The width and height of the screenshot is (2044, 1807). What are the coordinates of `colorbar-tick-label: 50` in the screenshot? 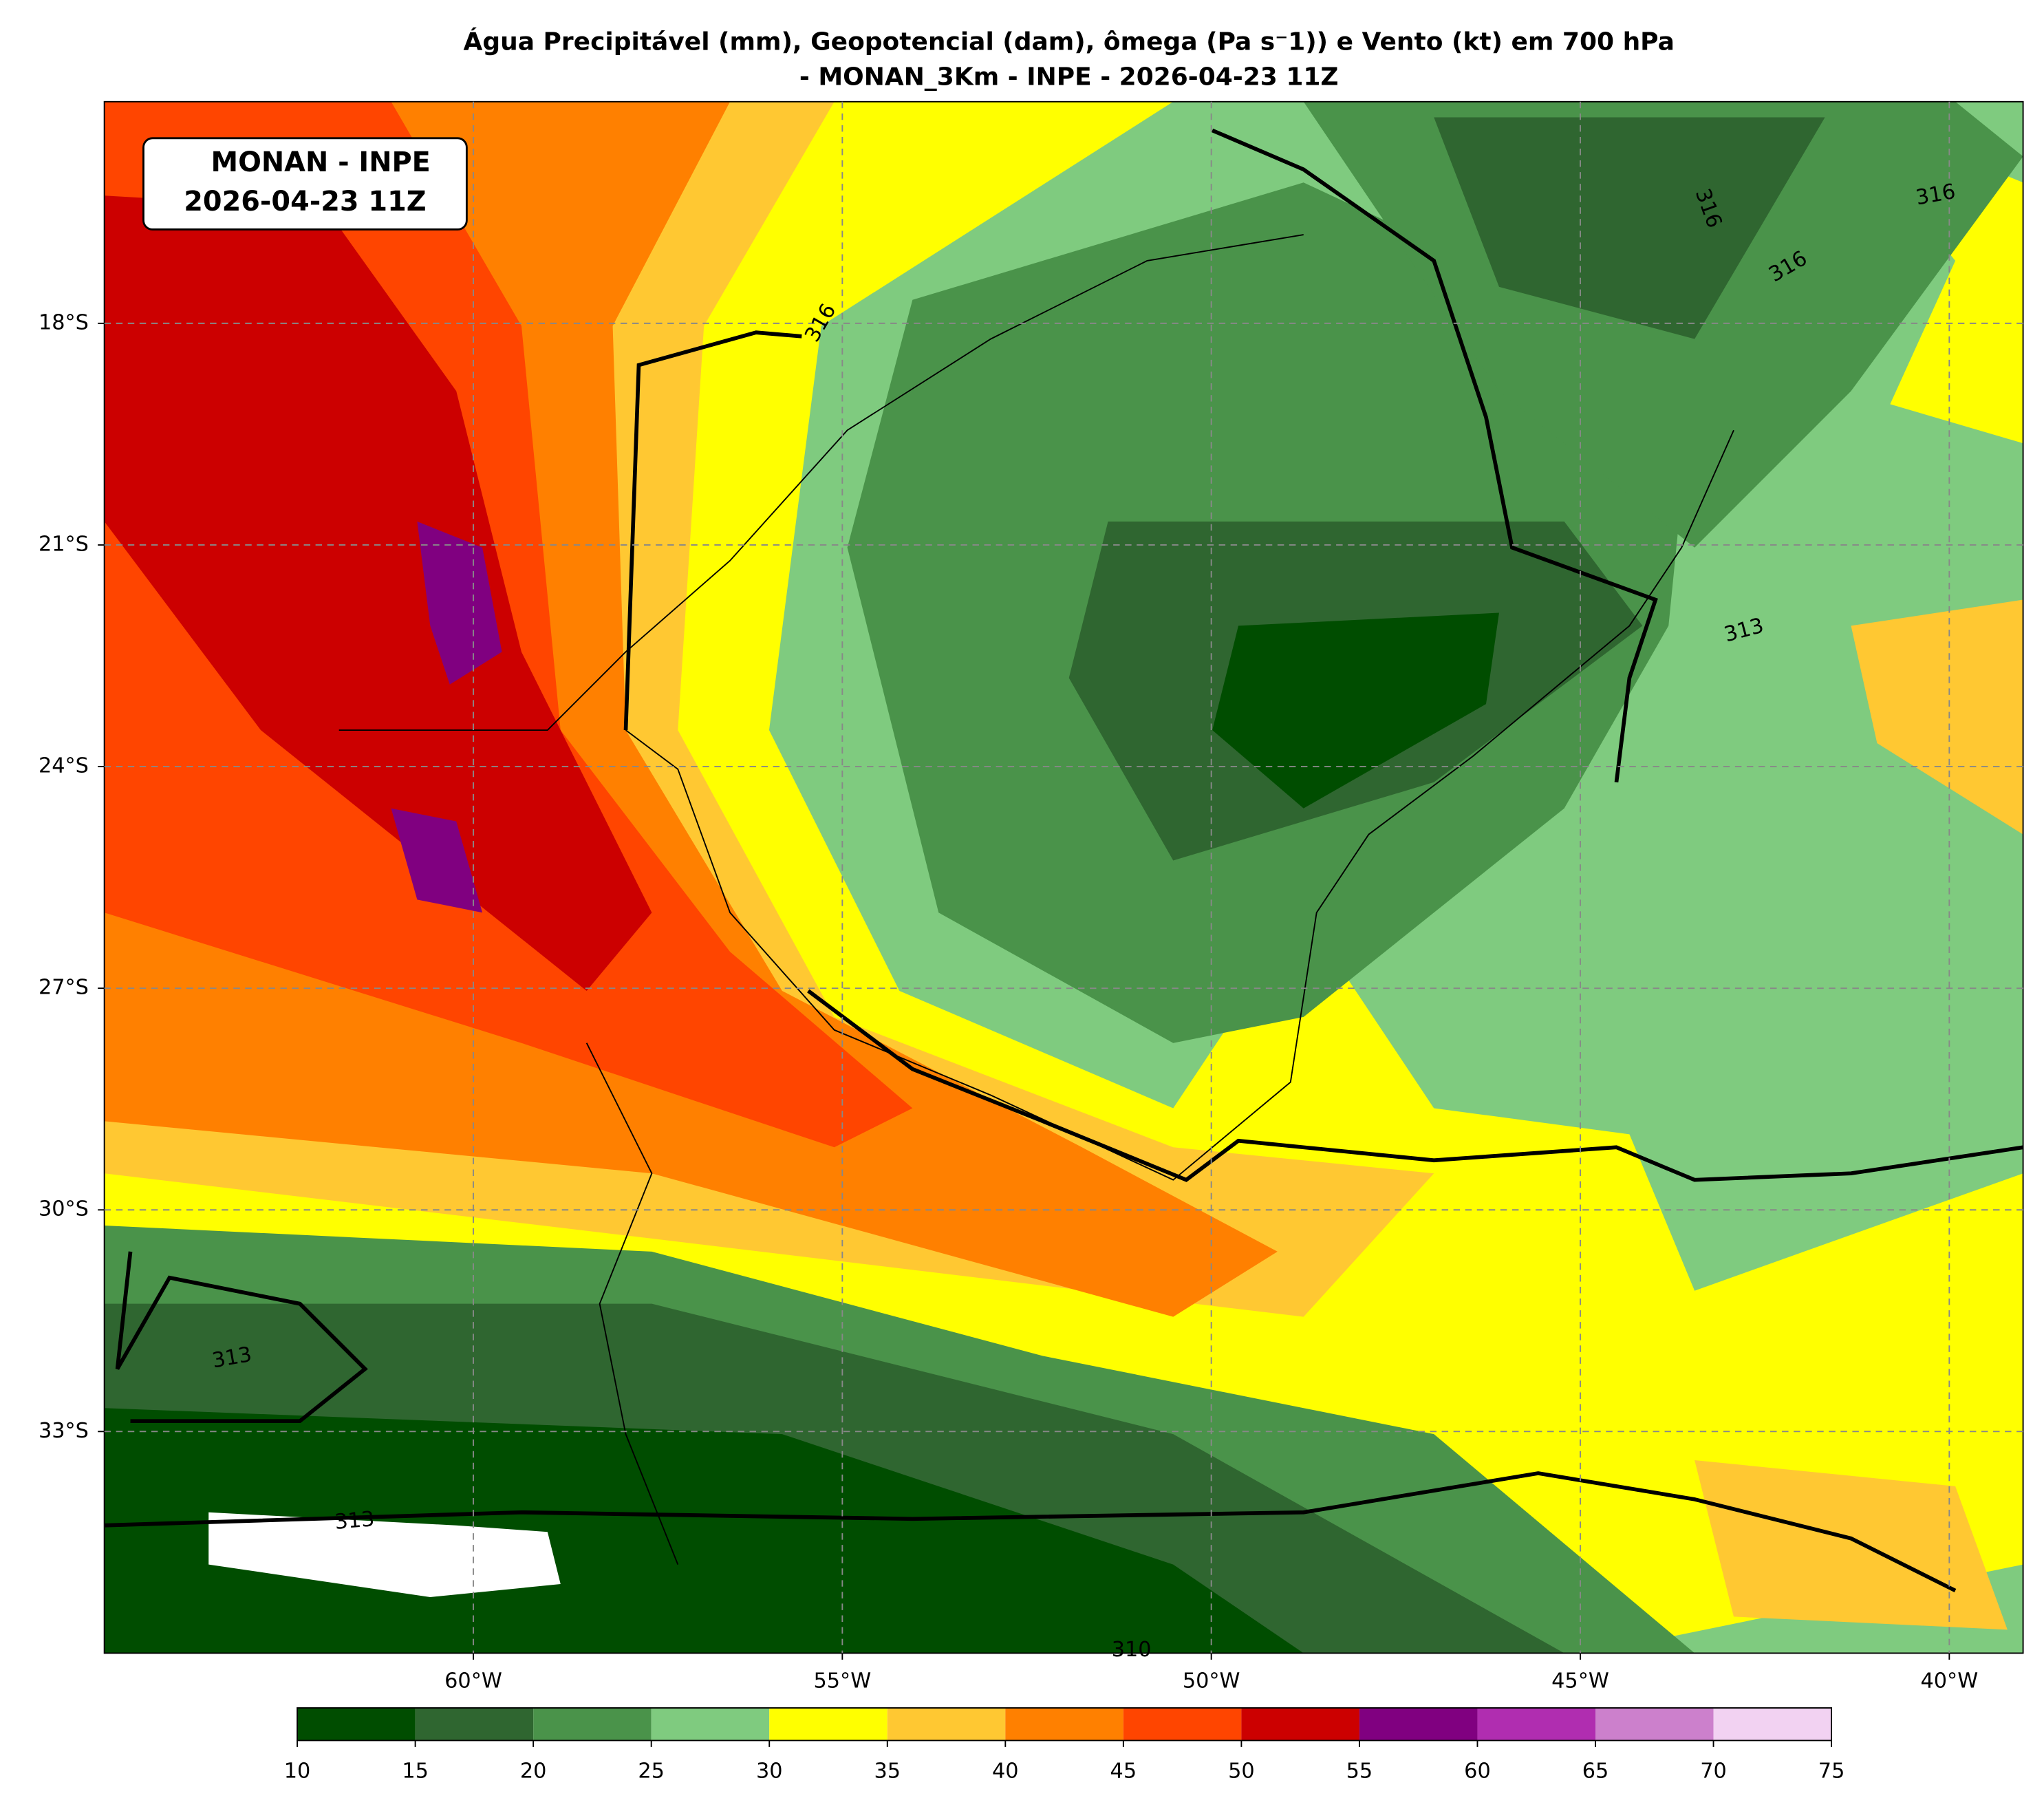 It's located at (1241, 1771).